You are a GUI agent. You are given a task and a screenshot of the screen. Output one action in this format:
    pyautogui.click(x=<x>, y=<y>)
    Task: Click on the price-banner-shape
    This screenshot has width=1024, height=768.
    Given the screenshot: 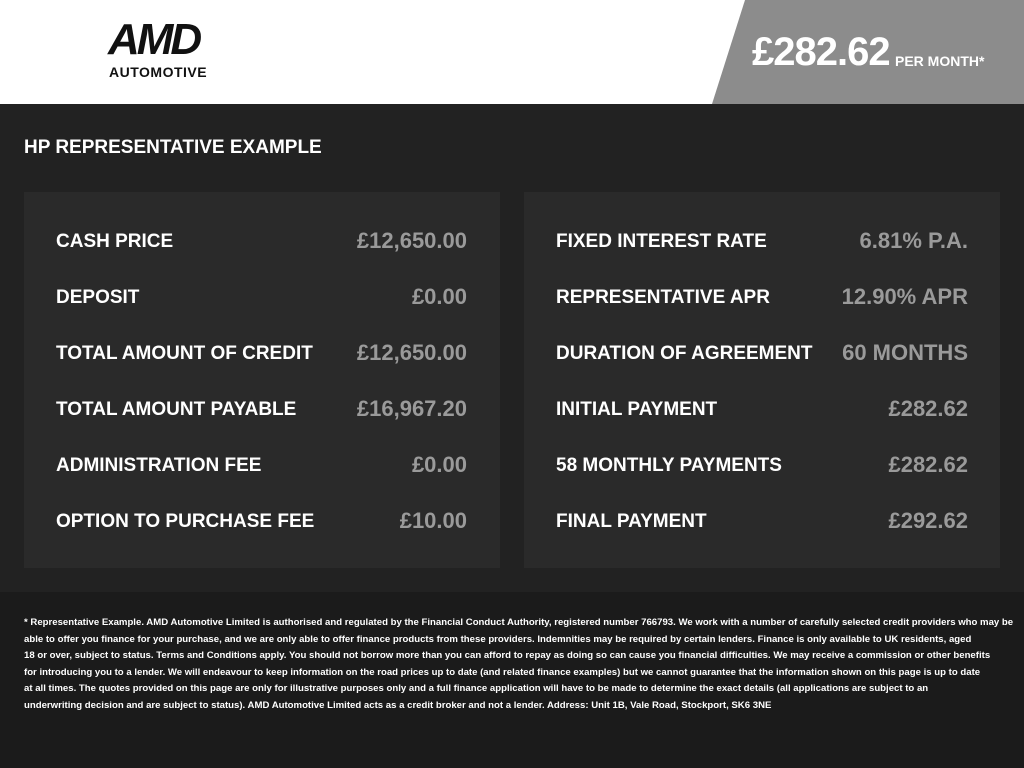 What is the action you would take?
    pyautogui.click(x=868, y=52)
    